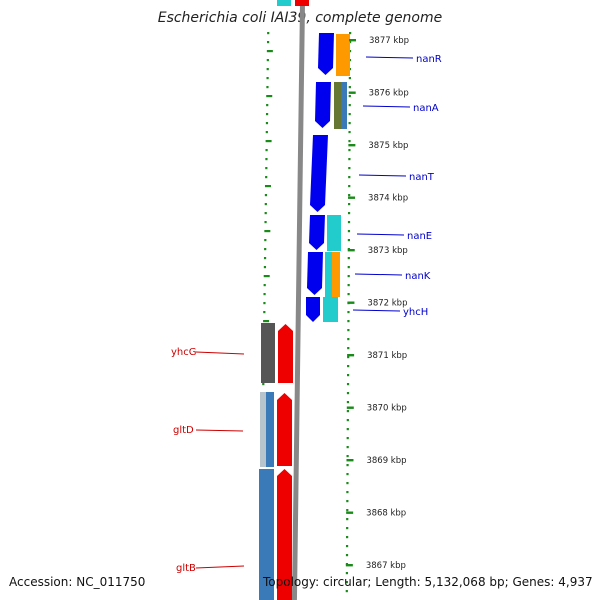  What do you see at coordinates (268, 353) in the screenshot?
I see `cog-block-yhcG` at bounding box center [268, 353].